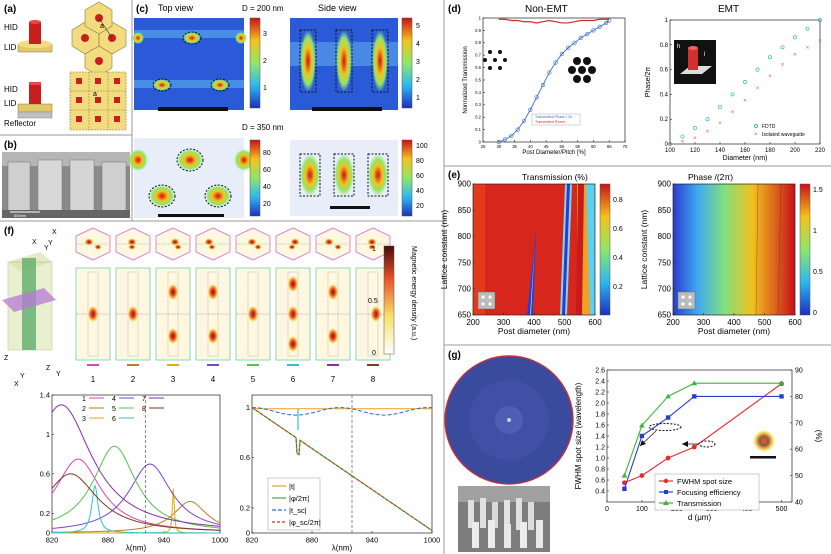  Describe the element at coordinates (413, 293) in the screenshot. I see `f-cb-label: Magnetic energy density (a.u.)` at that location.